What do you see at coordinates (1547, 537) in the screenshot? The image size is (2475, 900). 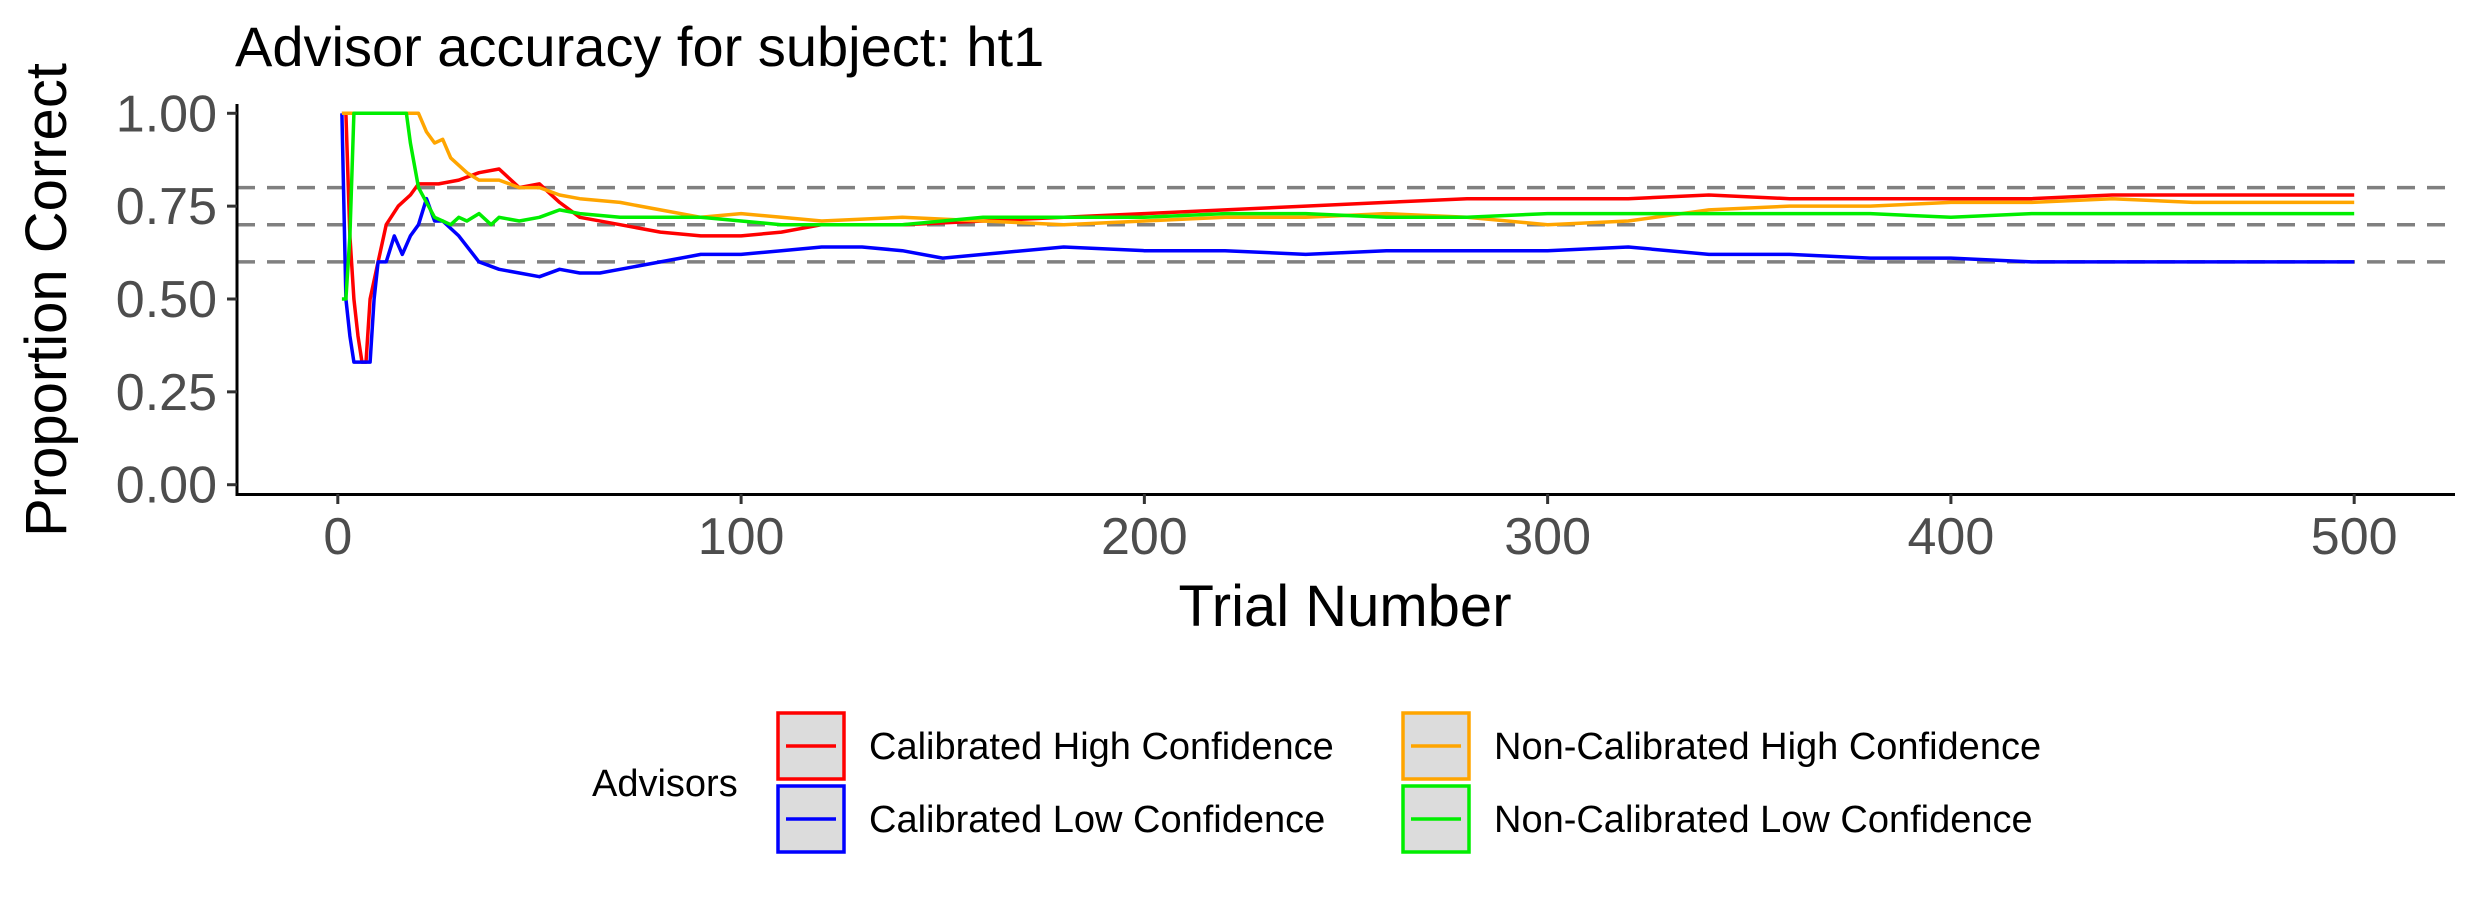 I see `x-tick-label: 300` at bounding box center [1547, 537].